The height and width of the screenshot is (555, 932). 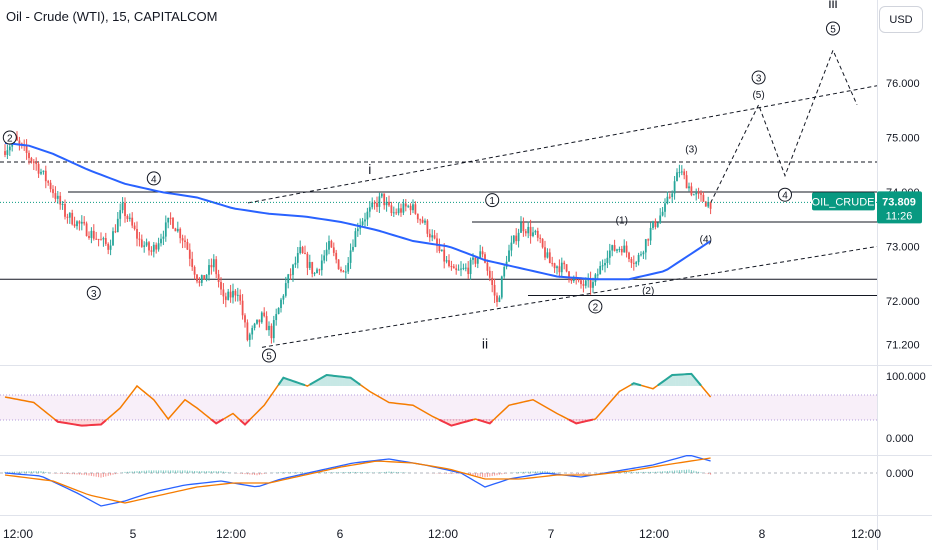 What do you see at coordinates (906, 377) in the screenshot?
I see `stoch-tick-label: 100.000` at bounding box center [906, 377].